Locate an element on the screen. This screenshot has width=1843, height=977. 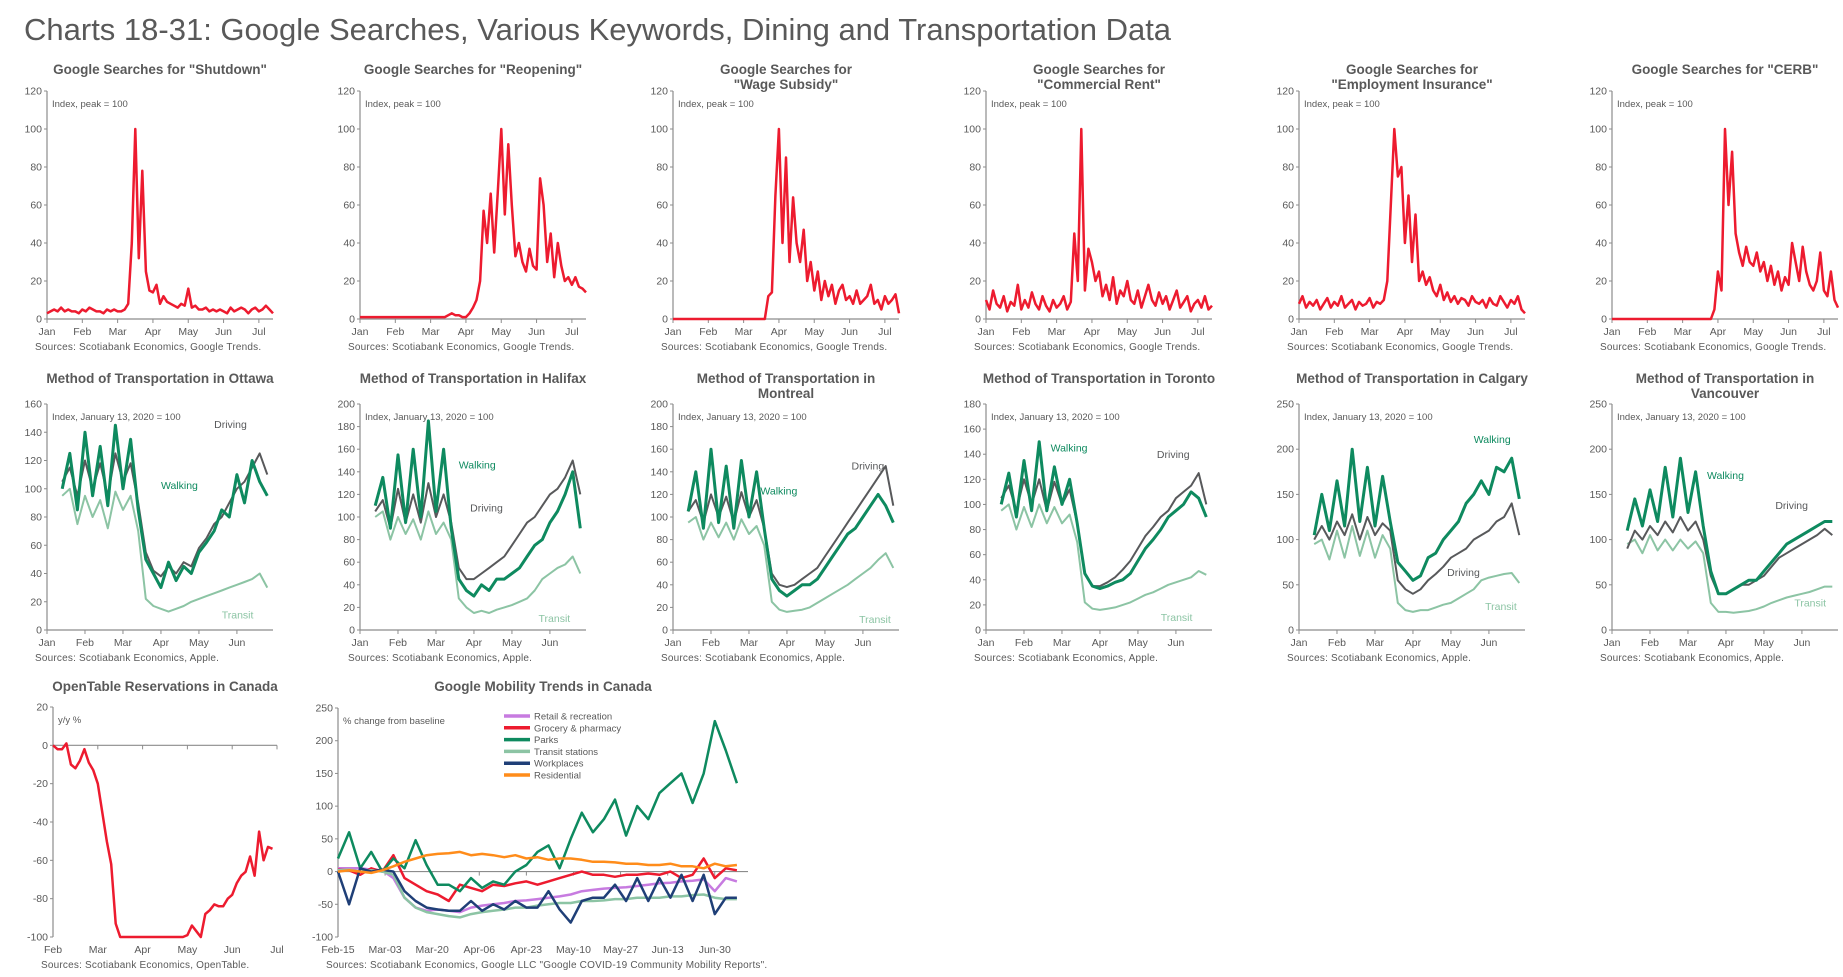
y-tick-label: 150 is located at coordinates (1285, 495).